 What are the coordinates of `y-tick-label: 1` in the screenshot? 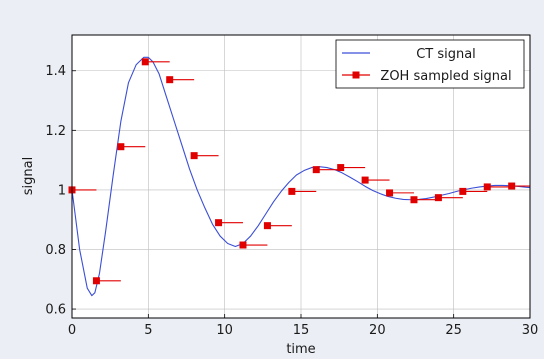 It's located at (62, 190).